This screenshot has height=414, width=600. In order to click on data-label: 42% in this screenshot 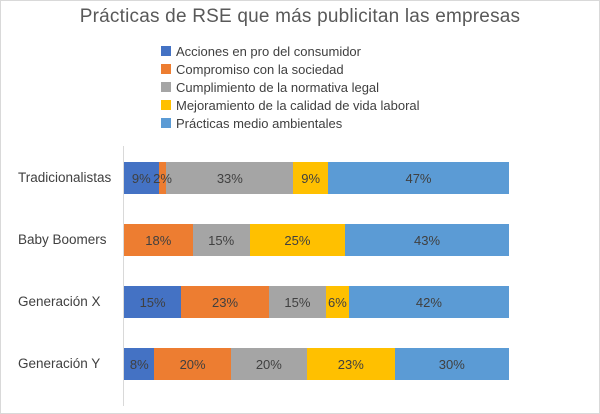, I will do `click(428, 302)`.